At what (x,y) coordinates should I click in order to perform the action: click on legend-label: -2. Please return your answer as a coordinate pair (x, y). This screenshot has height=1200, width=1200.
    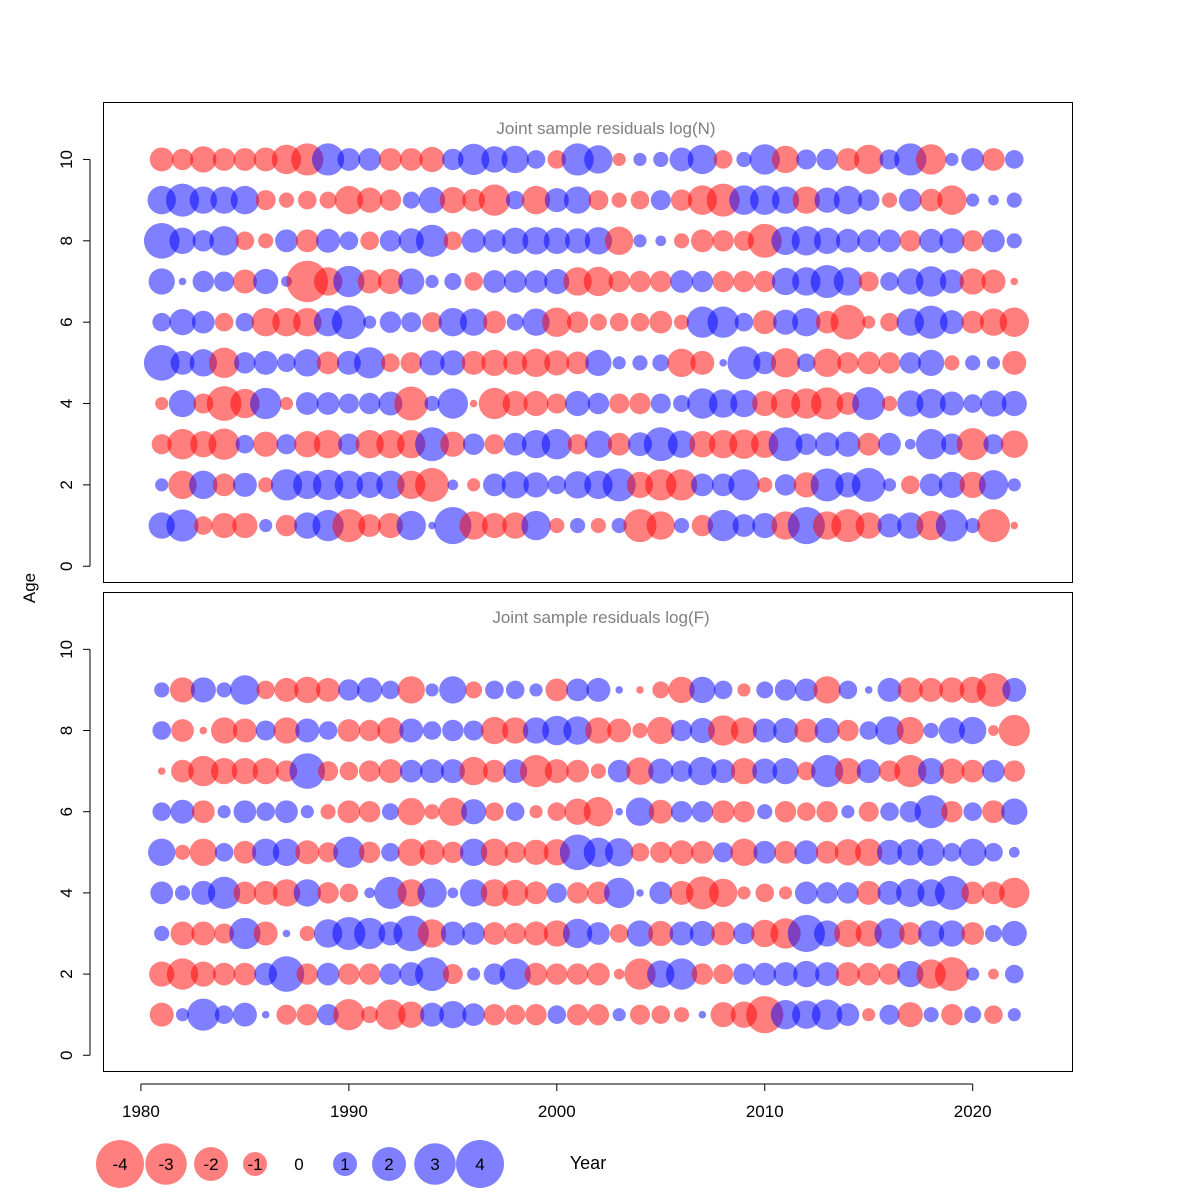
    Looking at the image, I should click on (210, 1164).